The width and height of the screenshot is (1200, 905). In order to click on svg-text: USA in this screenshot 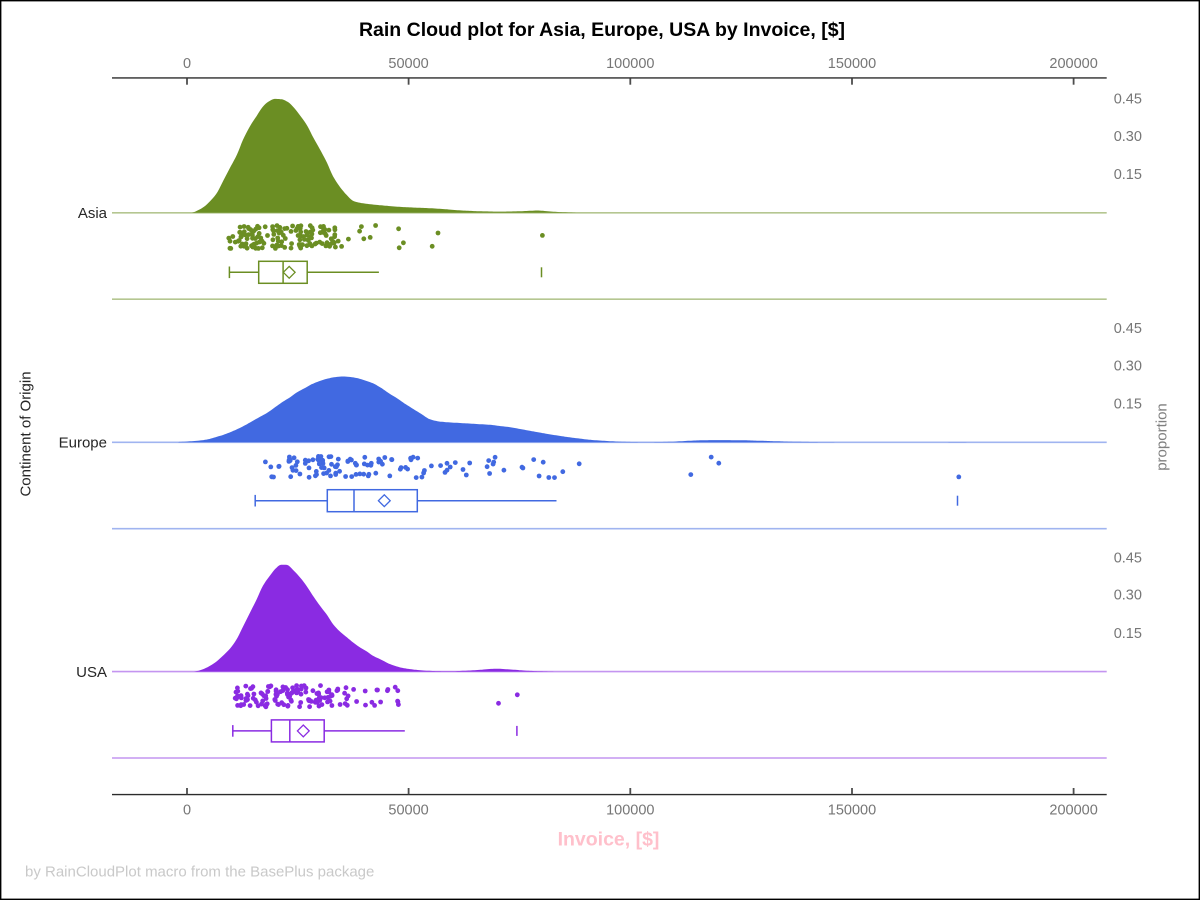, I will do `click(91, 672)`.